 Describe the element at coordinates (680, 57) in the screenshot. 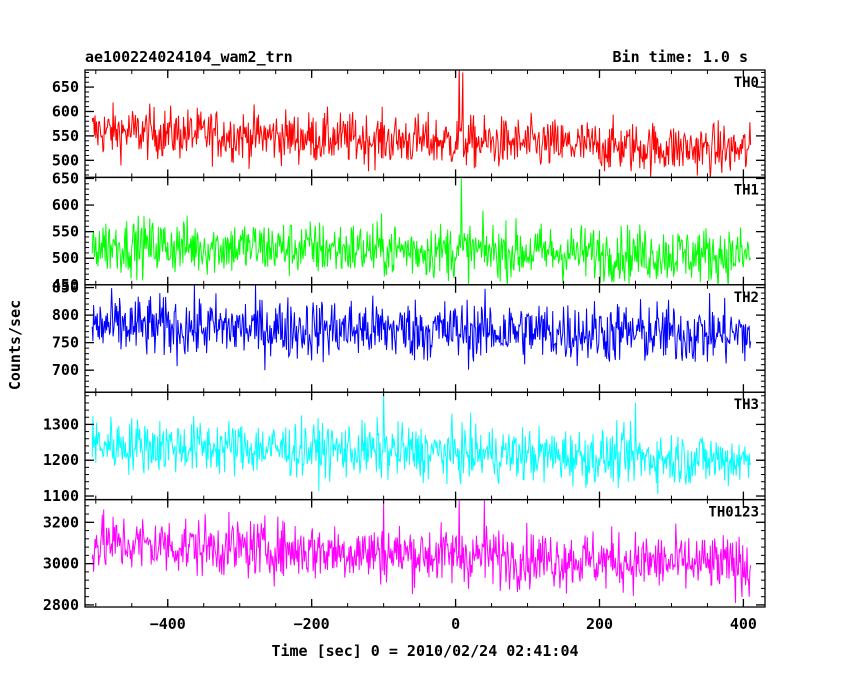

I see `bin-time-label: Bin time: 1.0 s` at that location.